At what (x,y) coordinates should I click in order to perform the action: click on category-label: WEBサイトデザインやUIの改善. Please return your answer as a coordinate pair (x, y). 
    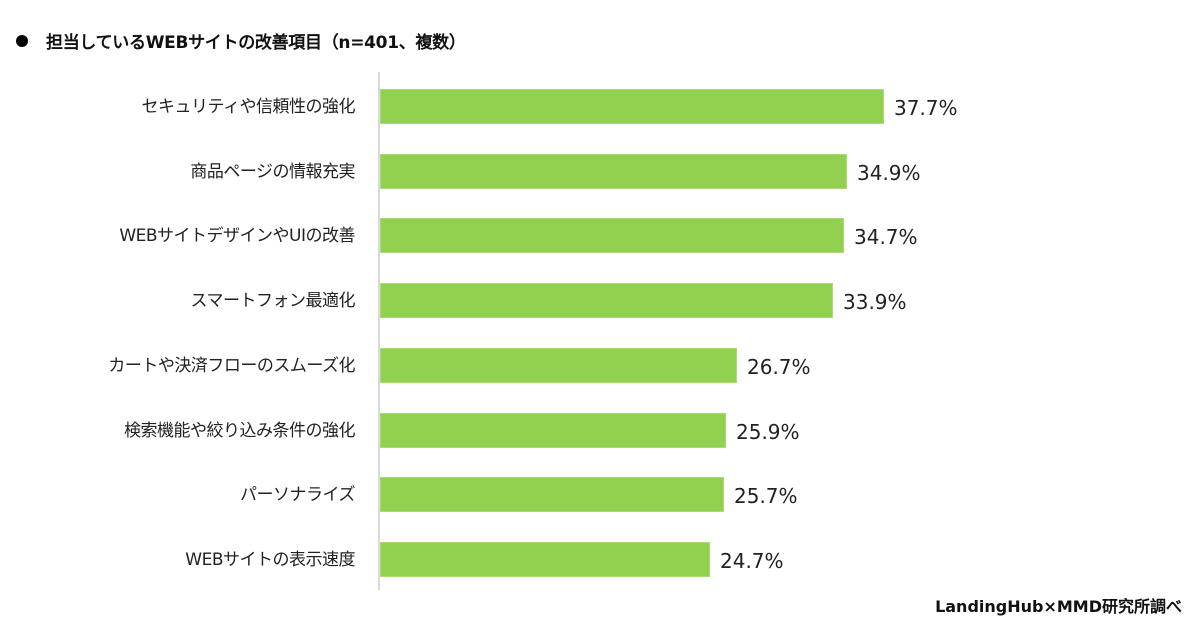
    Looking at the image, I should click on (237, 236).